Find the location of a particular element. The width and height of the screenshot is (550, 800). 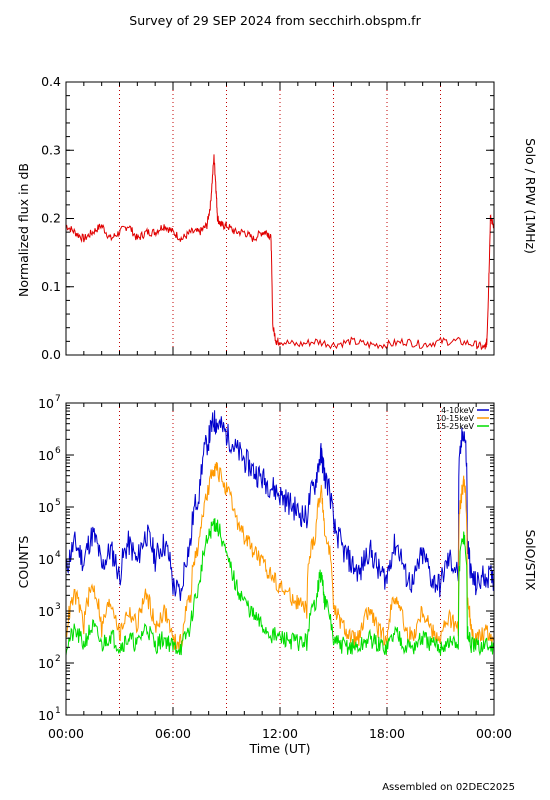

stix-y-axis-label: COUNTS is located at coordinates (23, 562).